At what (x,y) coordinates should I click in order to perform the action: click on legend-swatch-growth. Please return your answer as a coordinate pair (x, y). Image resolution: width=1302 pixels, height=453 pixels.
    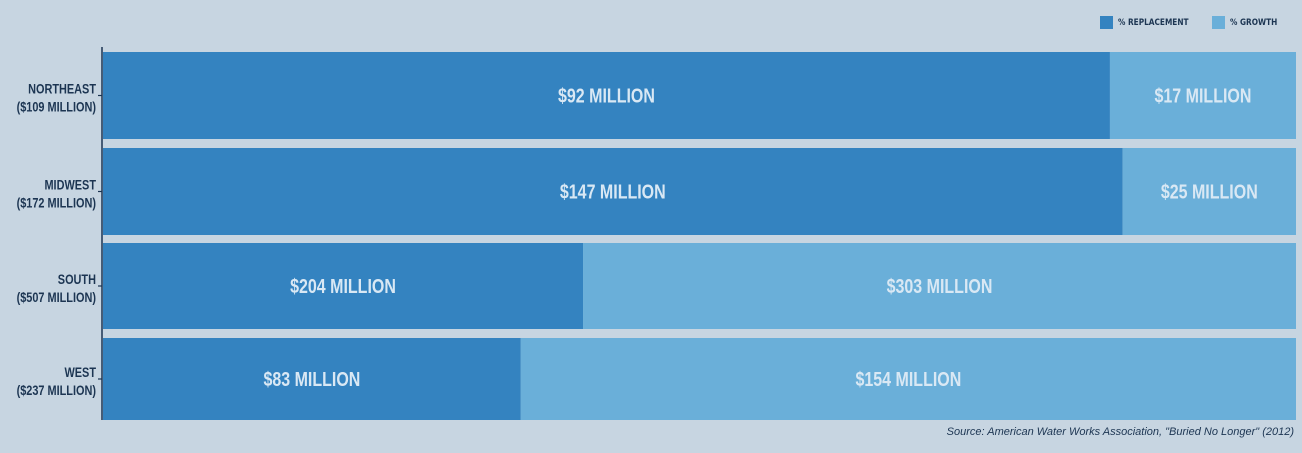
    Looking at the image, I should click on (1219, 22).